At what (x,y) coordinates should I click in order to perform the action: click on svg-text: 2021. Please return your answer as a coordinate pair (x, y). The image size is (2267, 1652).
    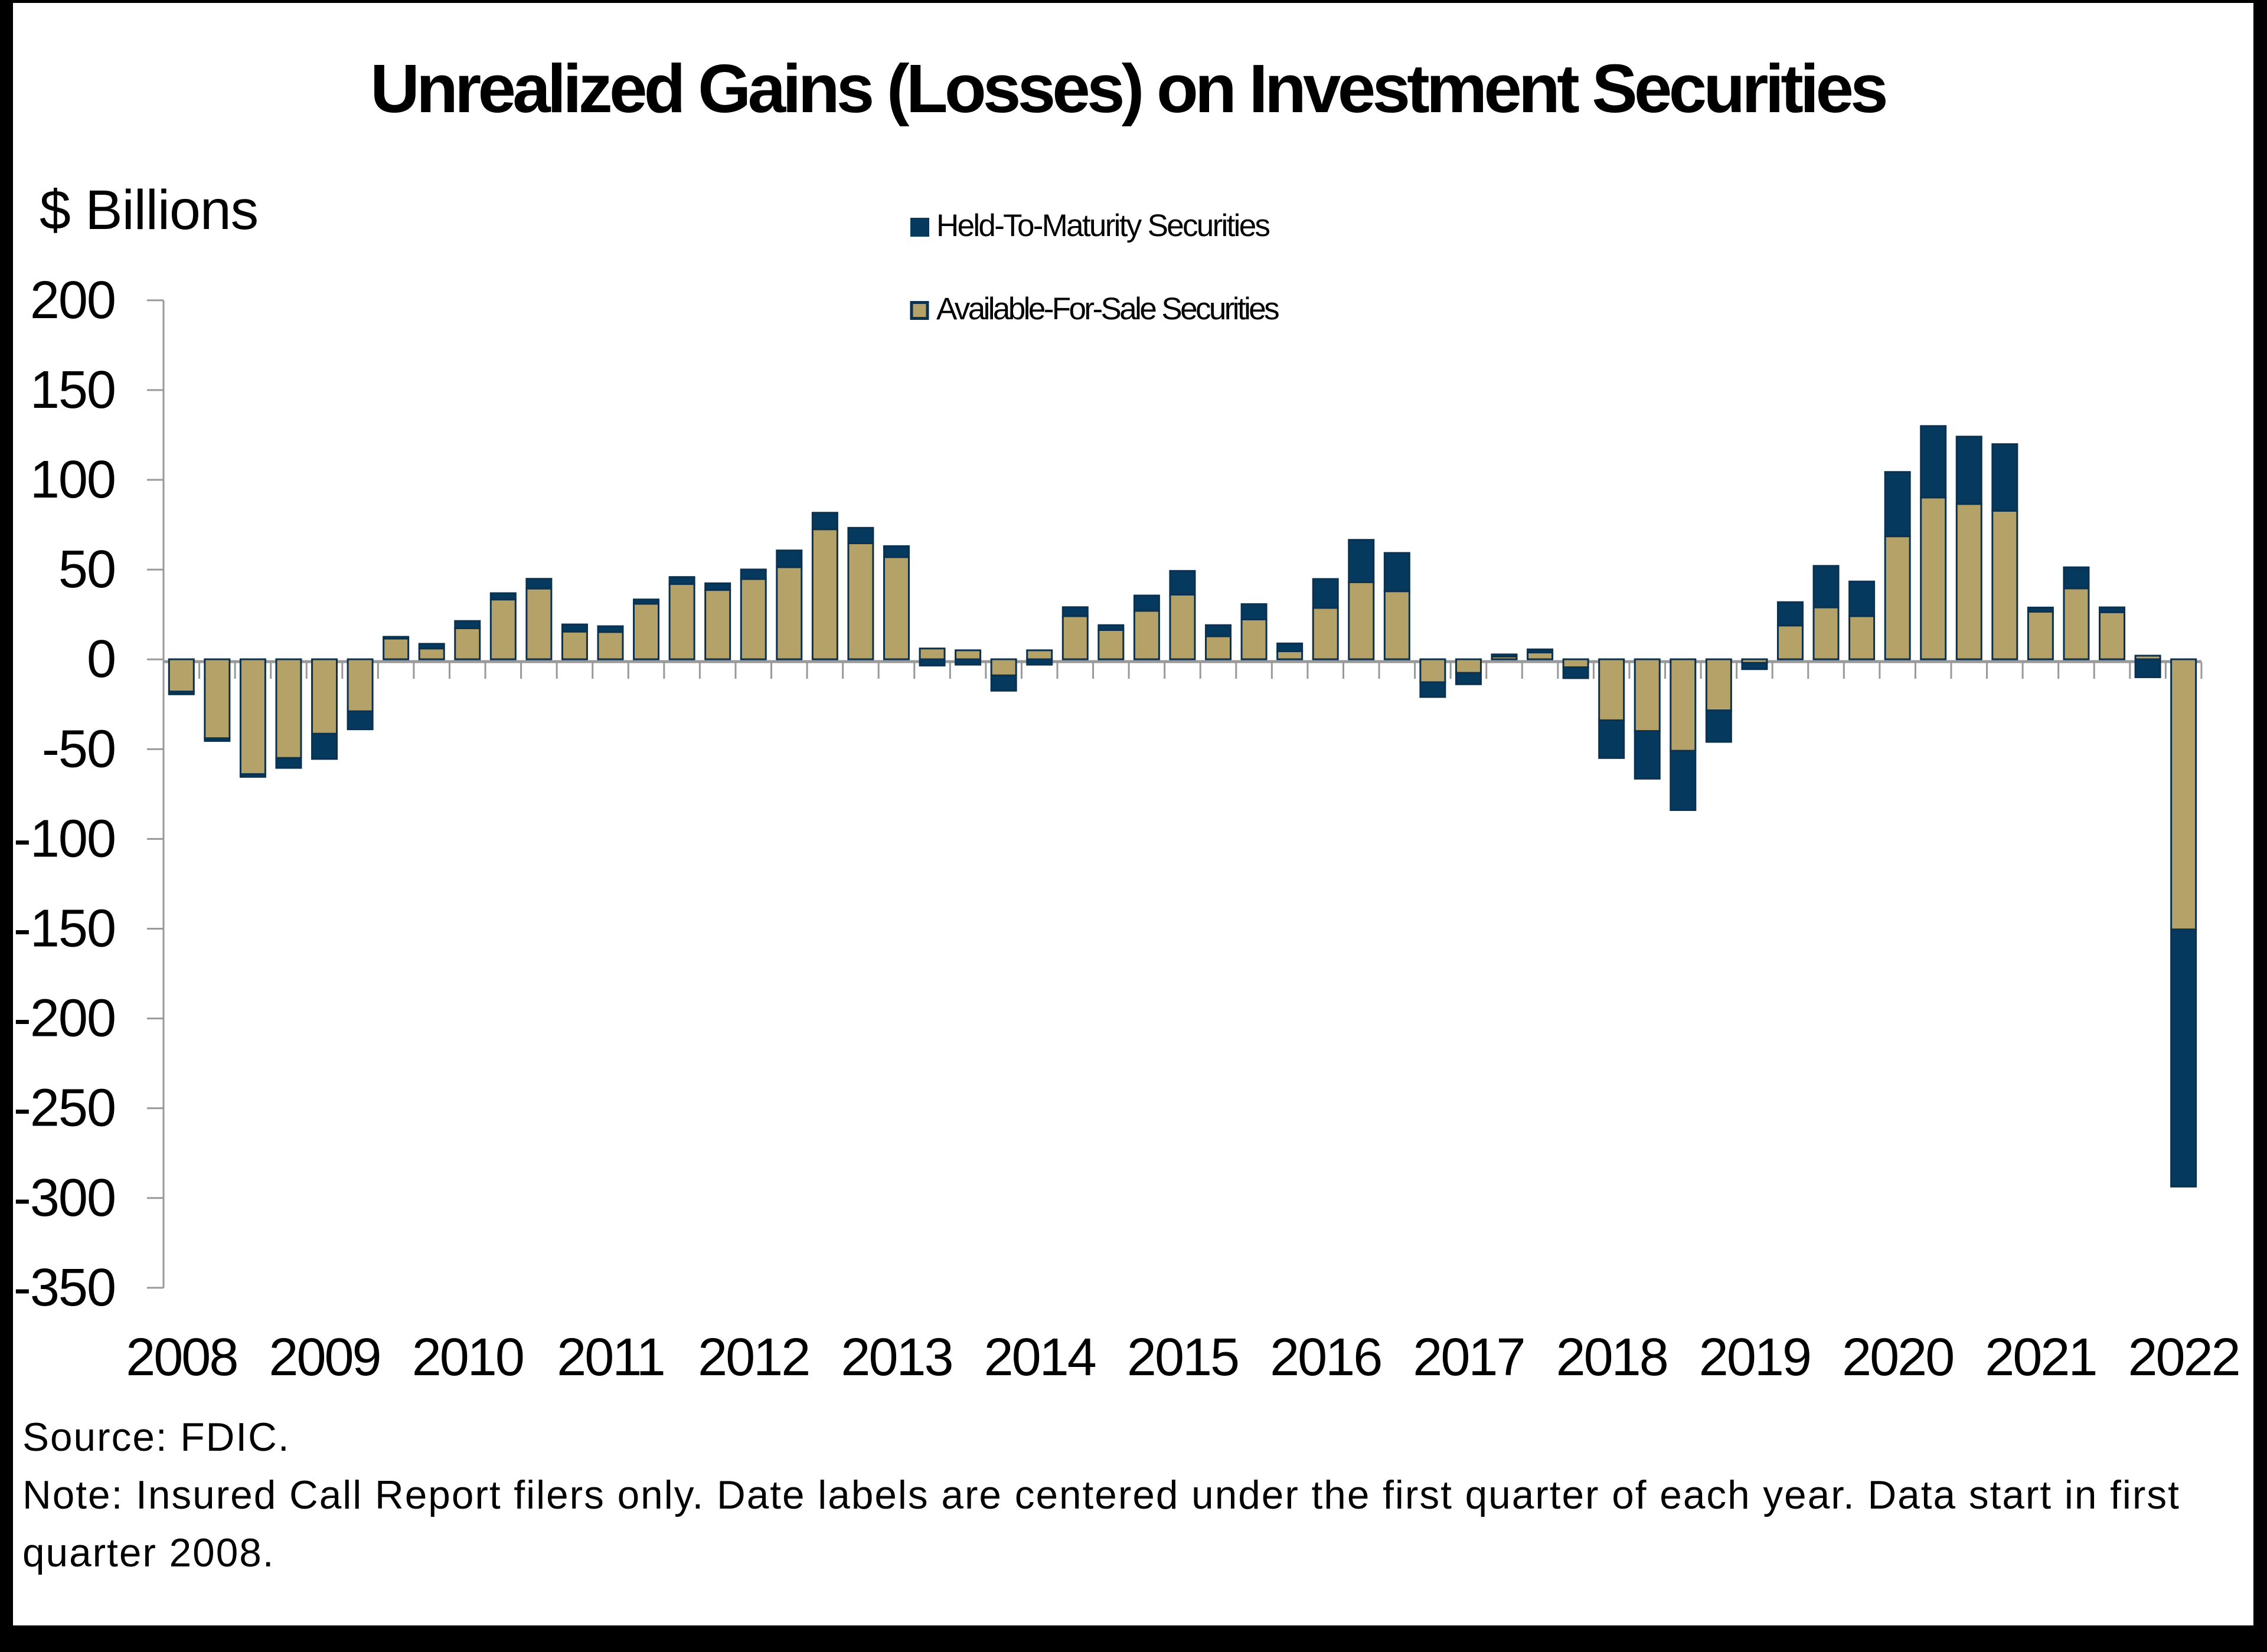
    Looking at the image, I should click on (2040, 1357).